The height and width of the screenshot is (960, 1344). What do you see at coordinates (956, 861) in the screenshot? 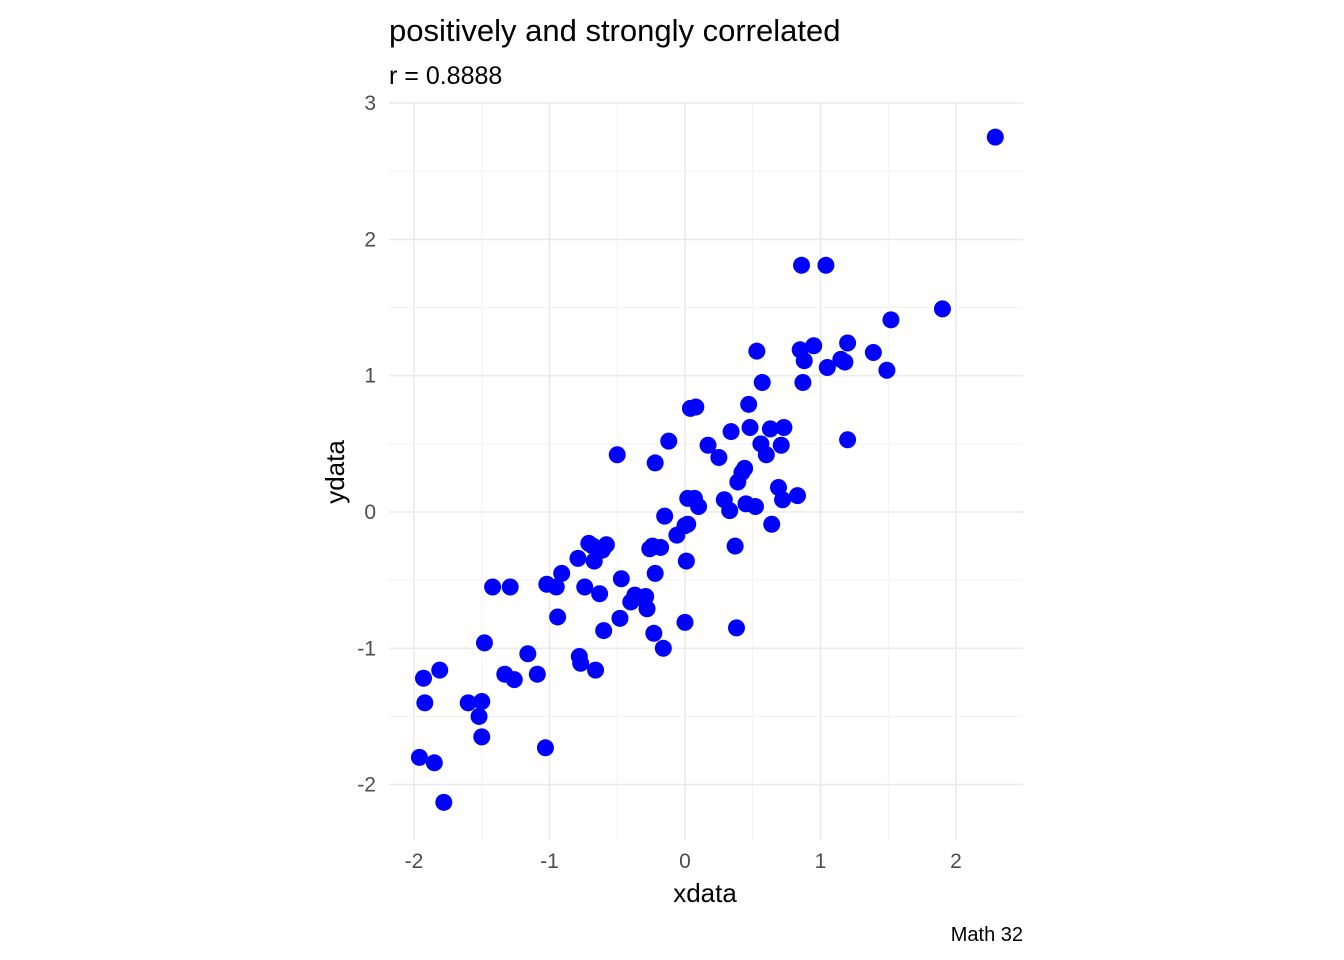
I see `x-tick-label: 2` at bounding box center [956, 861].